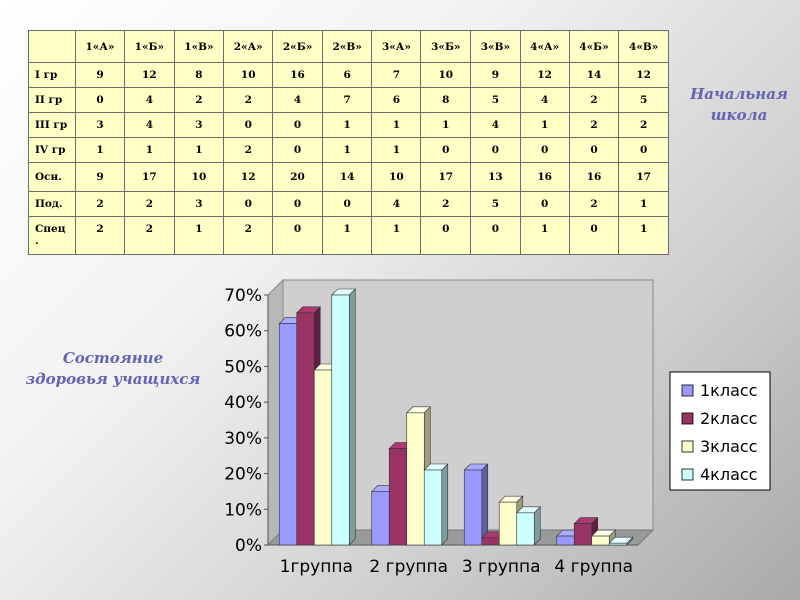  I want to click on health-caption: Состояние здоровья учащихся, so click(113, 368).